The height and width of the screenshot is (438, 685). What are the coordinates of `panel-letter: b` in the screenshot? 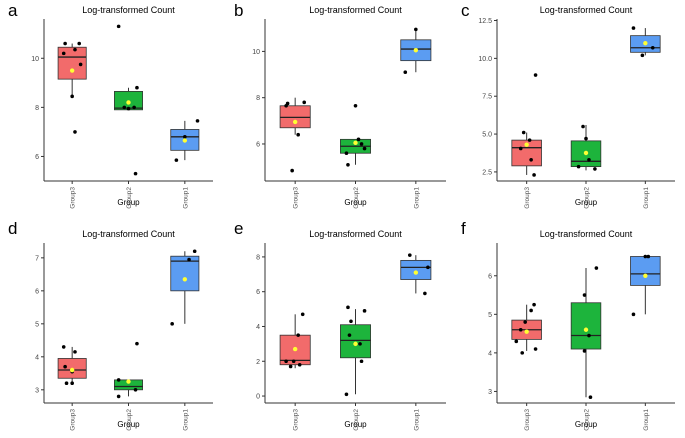 It's located at (238, 10).